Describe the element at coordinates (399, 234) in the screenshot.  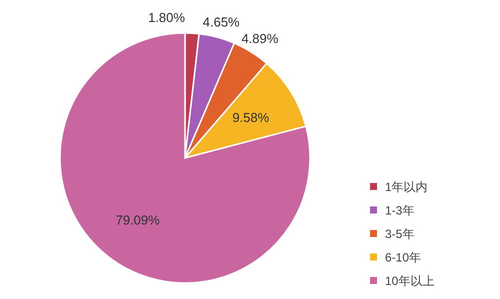
I see `legend-label: 3-5年` at that location.